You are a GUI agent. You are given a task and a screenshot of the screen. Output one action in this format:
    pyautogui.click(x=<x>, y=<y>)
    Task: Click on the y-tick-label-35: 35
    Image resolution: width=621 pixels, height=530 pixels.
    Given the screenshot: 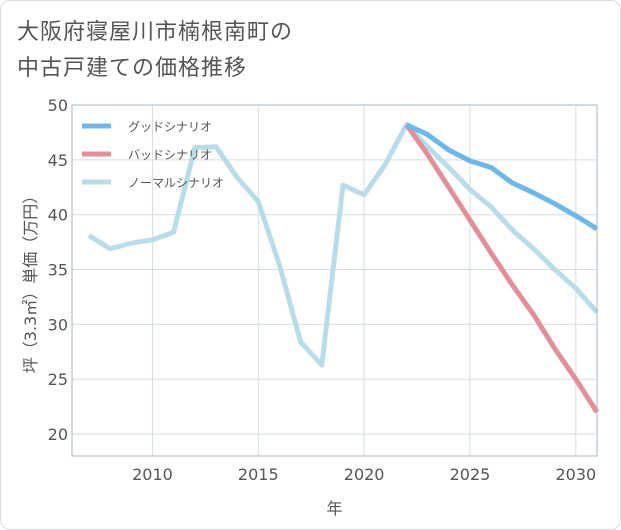 What is the action you would take?
    pyautogui.click(x=58, y=270)
    